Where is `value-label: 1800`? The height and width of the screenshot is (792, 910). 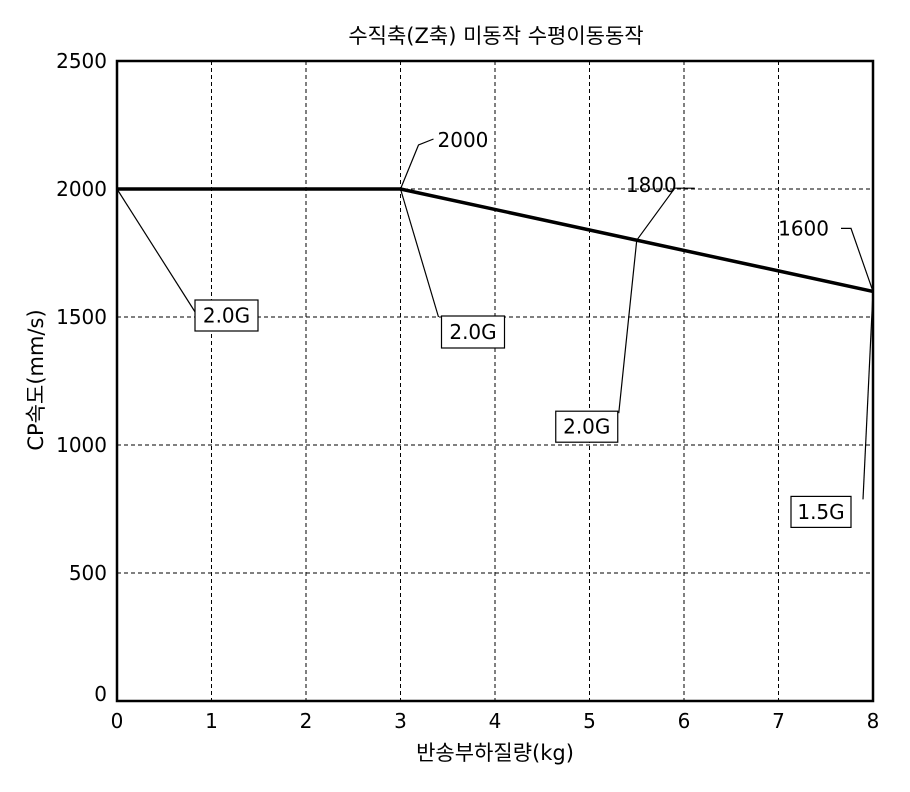
value-label: 1800 is located at coordinates (651, 185).